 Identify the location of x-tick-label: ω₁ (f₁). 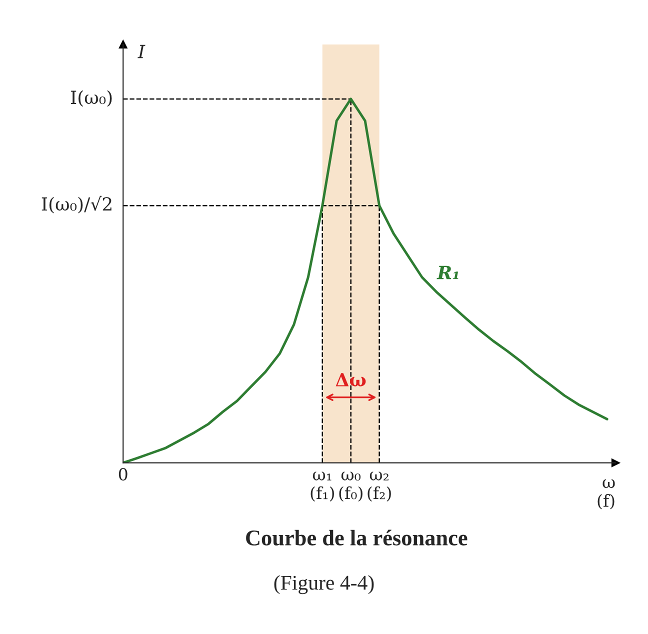
(322, 487).